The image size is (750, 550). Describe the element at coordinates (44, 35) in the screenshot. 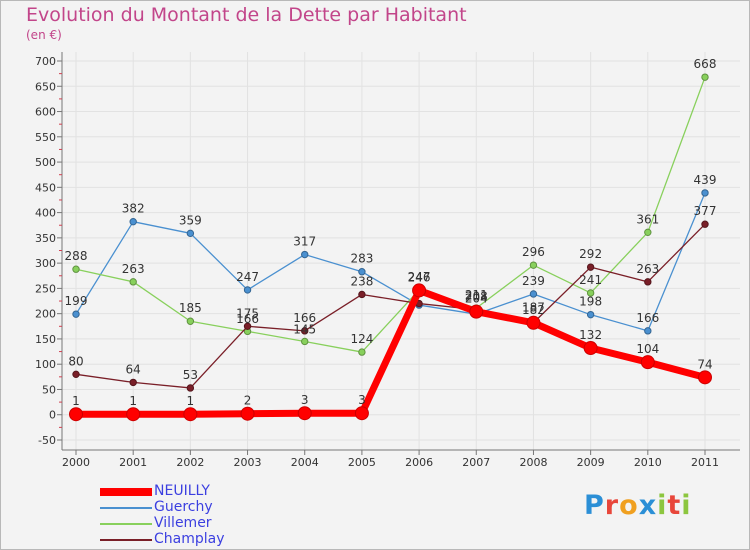

I see `unit-label: (en €)` at that location.